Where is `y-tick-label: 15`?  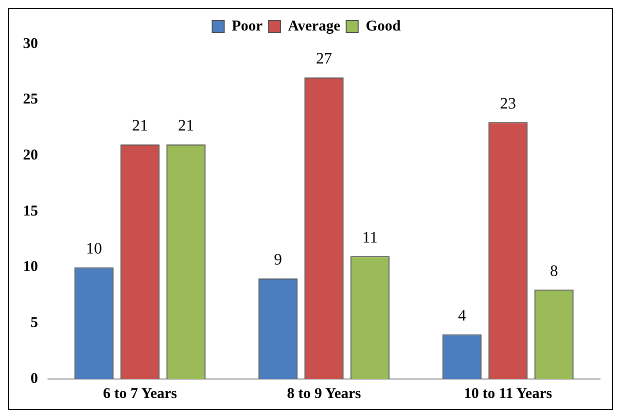
y-tick-label: 15 is located at coordinates (30, 211).